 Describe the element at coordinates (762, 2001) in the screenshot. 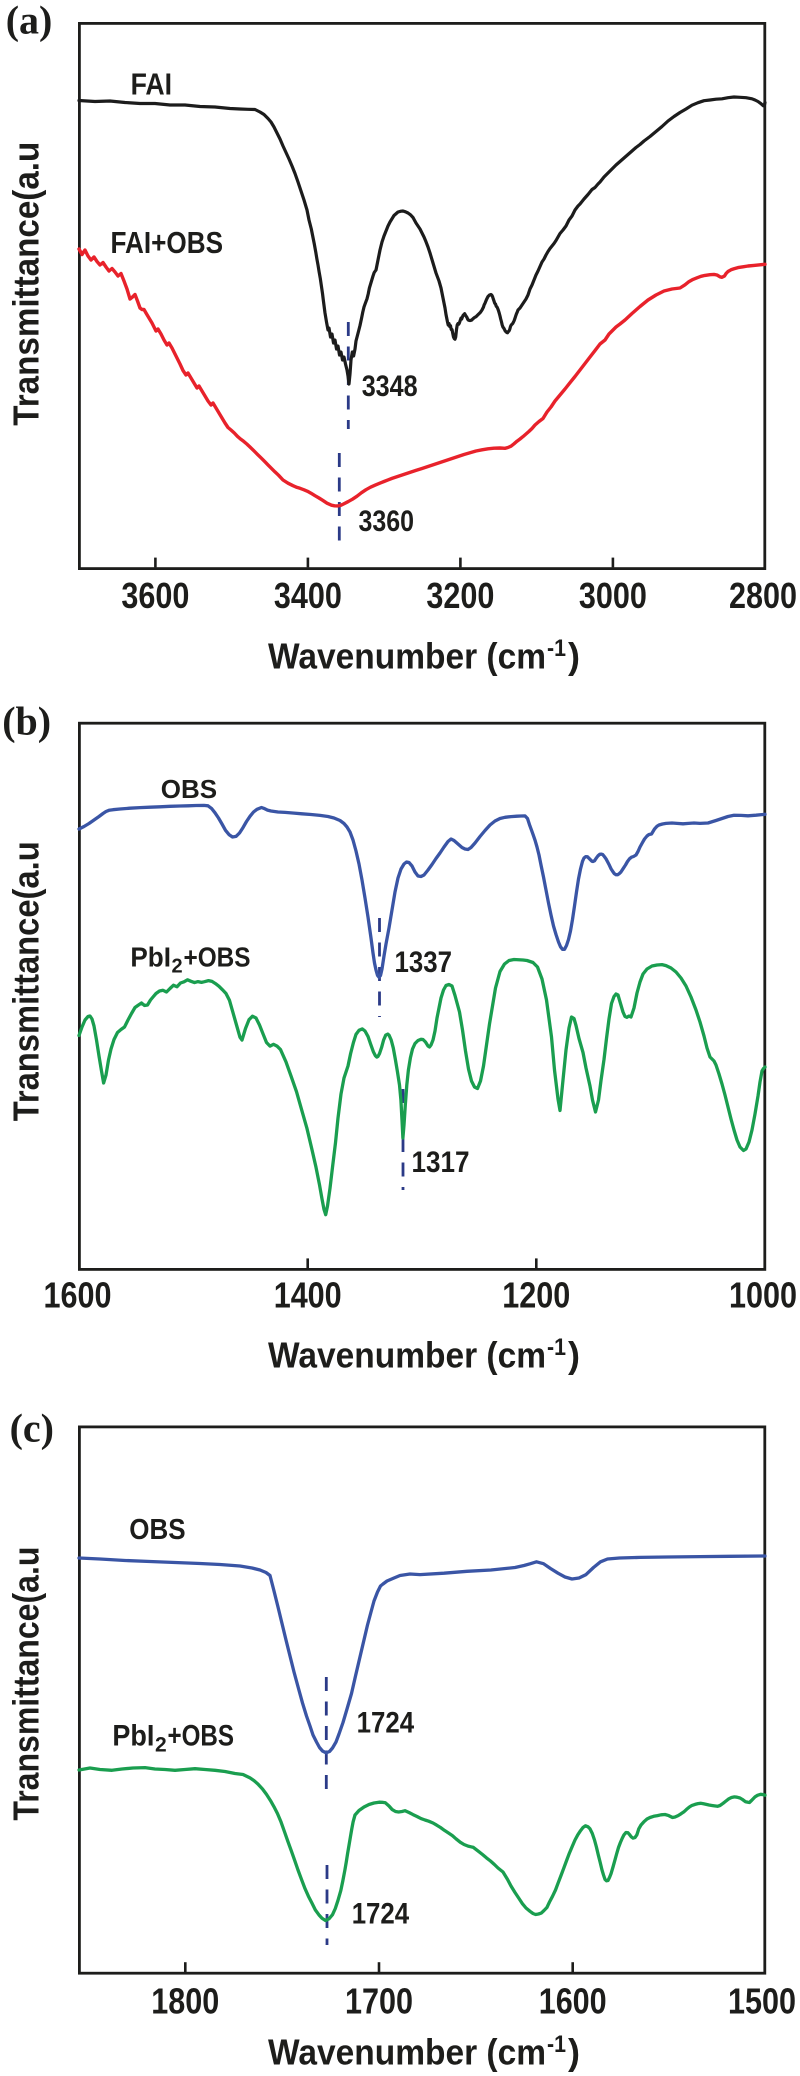

I see `svg-text: 1500` at that location.